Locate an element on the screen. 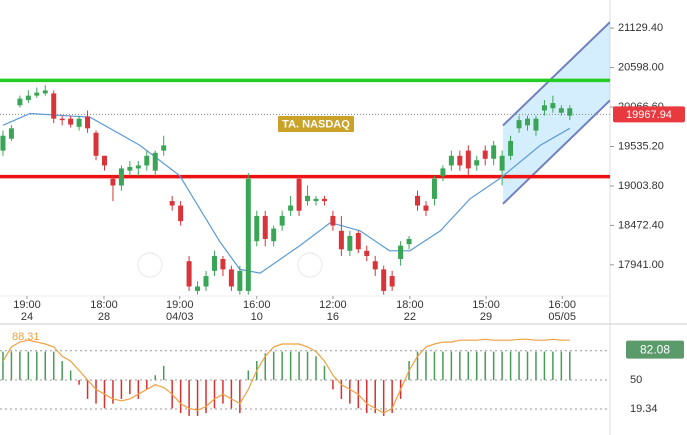 The width and height of the screenshot is (687, 435). y-tick-label: 17941.00 is located at coordinates (641, 265).